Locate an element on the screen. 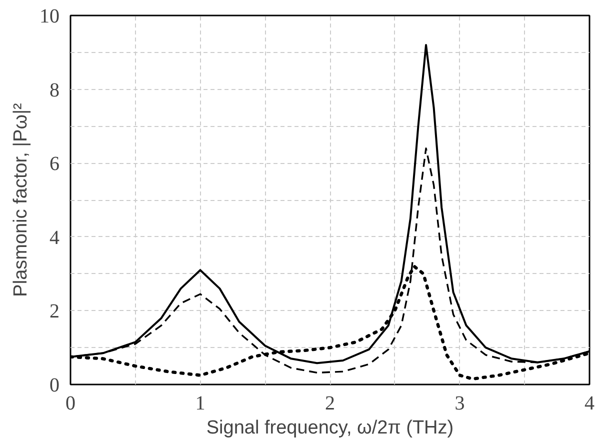  y-axis-title: Plasmonic factor, |Pω|² is located at coordinates (21, 200).